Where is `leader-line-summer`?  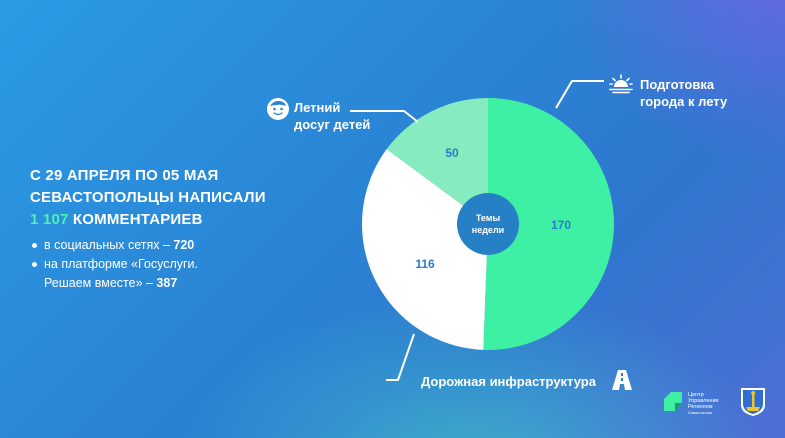 leader-line-summer is located at coordinates (384, 116).